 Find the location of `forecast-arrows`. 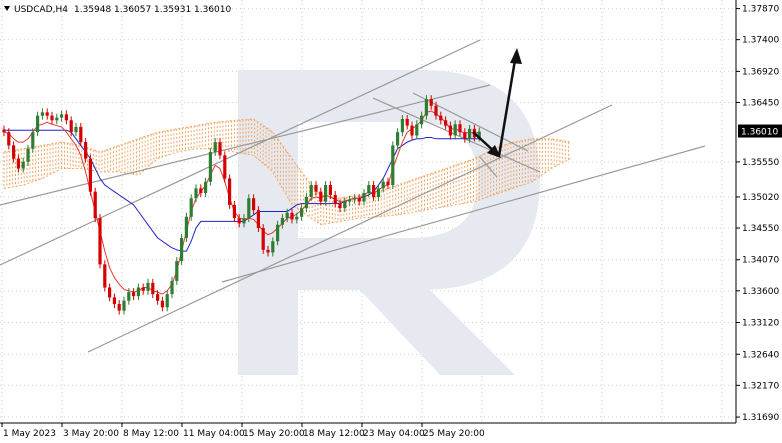

forecast-arrows is located at coordinates (497, 103).